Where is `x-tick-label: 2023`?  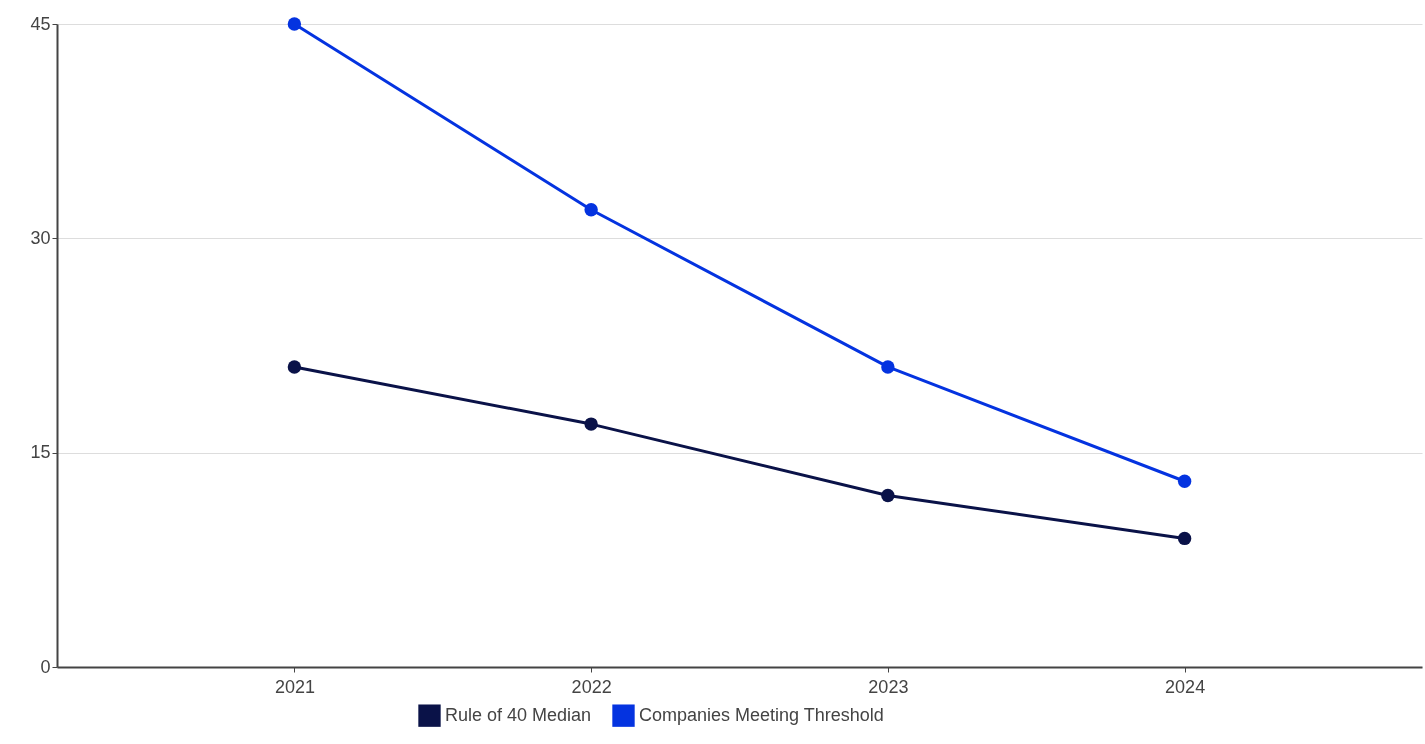
x-tick-label: 2023 is located at coordinates (888, 686).